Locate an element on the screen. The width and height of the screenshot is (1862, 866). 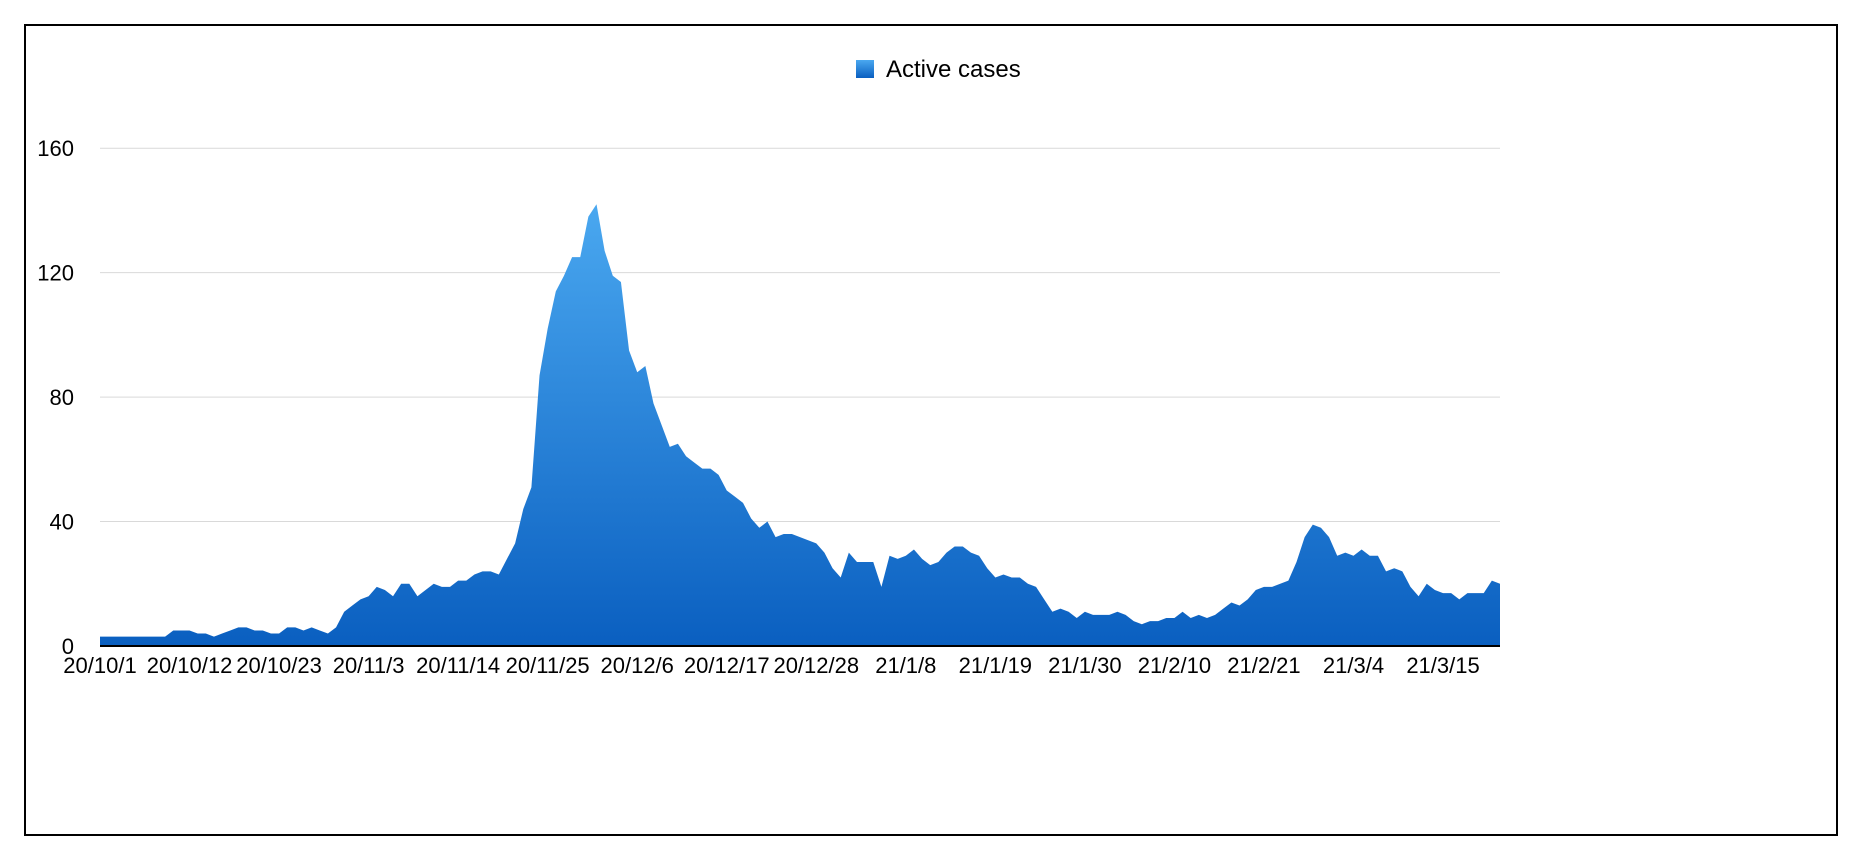
legend: Active cases is located at coordinates (938, 69).